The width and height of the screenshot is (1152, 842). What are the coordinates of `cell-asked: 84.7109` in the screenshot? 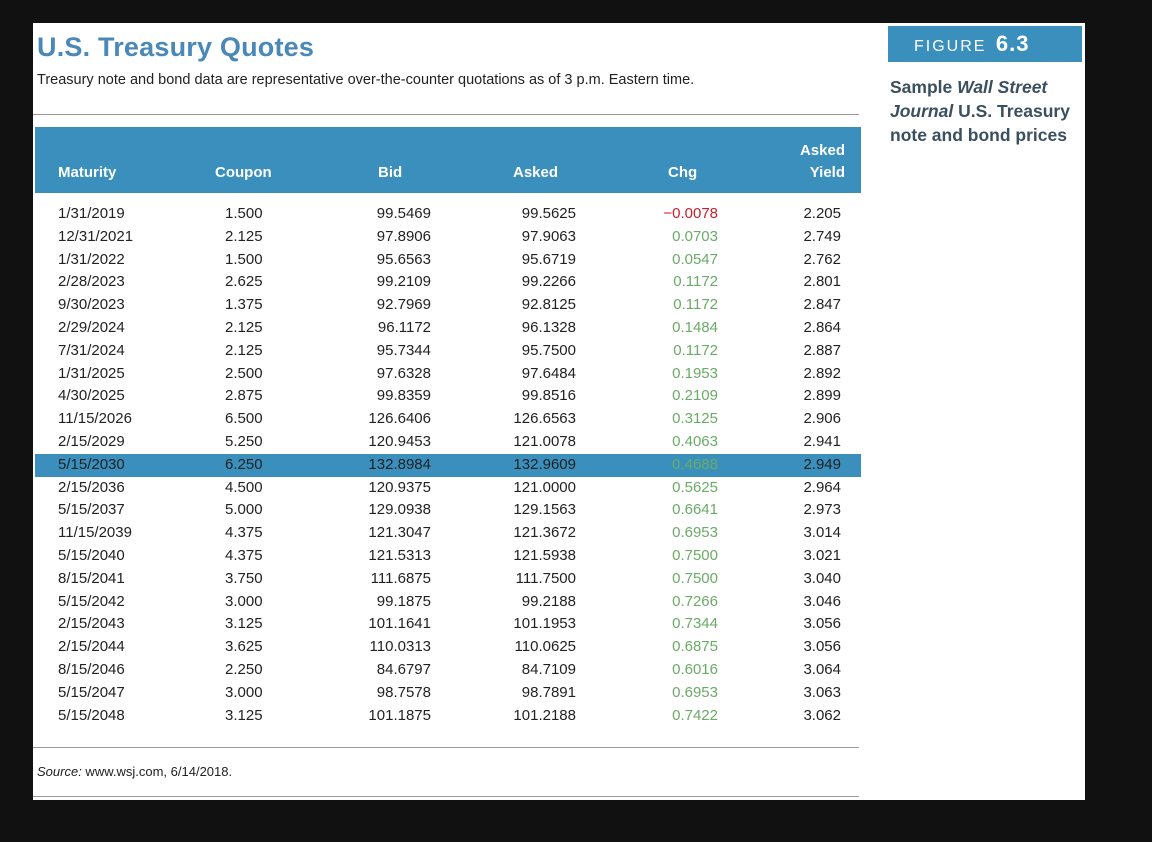 It's located at (548, 669).